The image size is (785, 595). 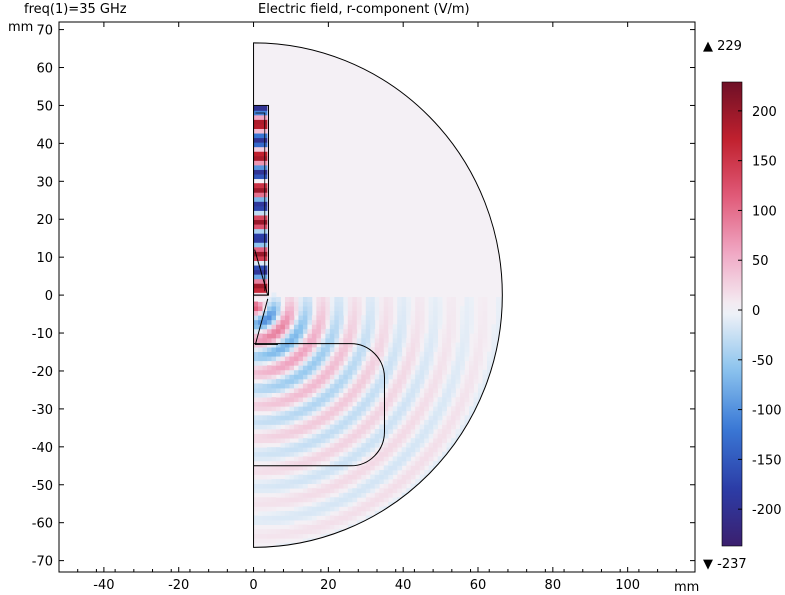 I want to click on colorbar-tick-label: 100, so click(x=764, y=211).